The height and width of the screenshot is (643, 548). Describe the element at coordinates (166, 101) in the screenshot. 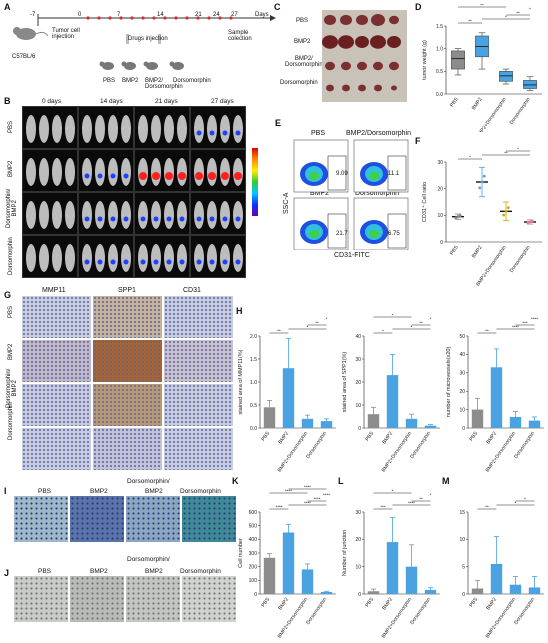

I see `timepoint-21: 21 days` at that location.